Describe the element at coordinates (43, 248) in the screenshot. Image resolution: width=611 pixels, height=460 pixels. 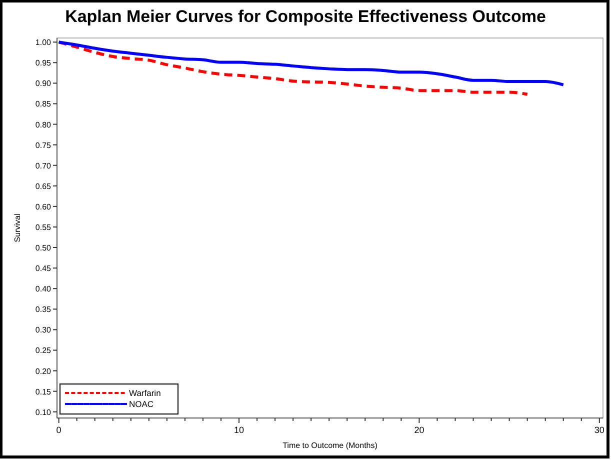
I see `y-tick-label: 0.50` at that location.